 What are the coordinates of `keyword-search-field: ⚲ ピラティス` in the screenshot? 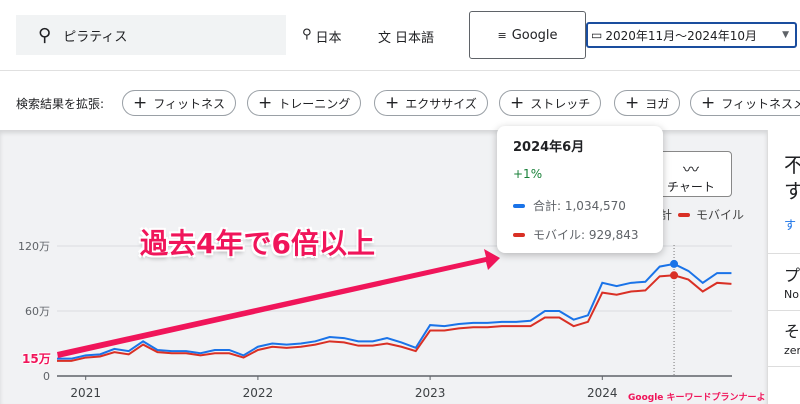 It's located at (151, 35).